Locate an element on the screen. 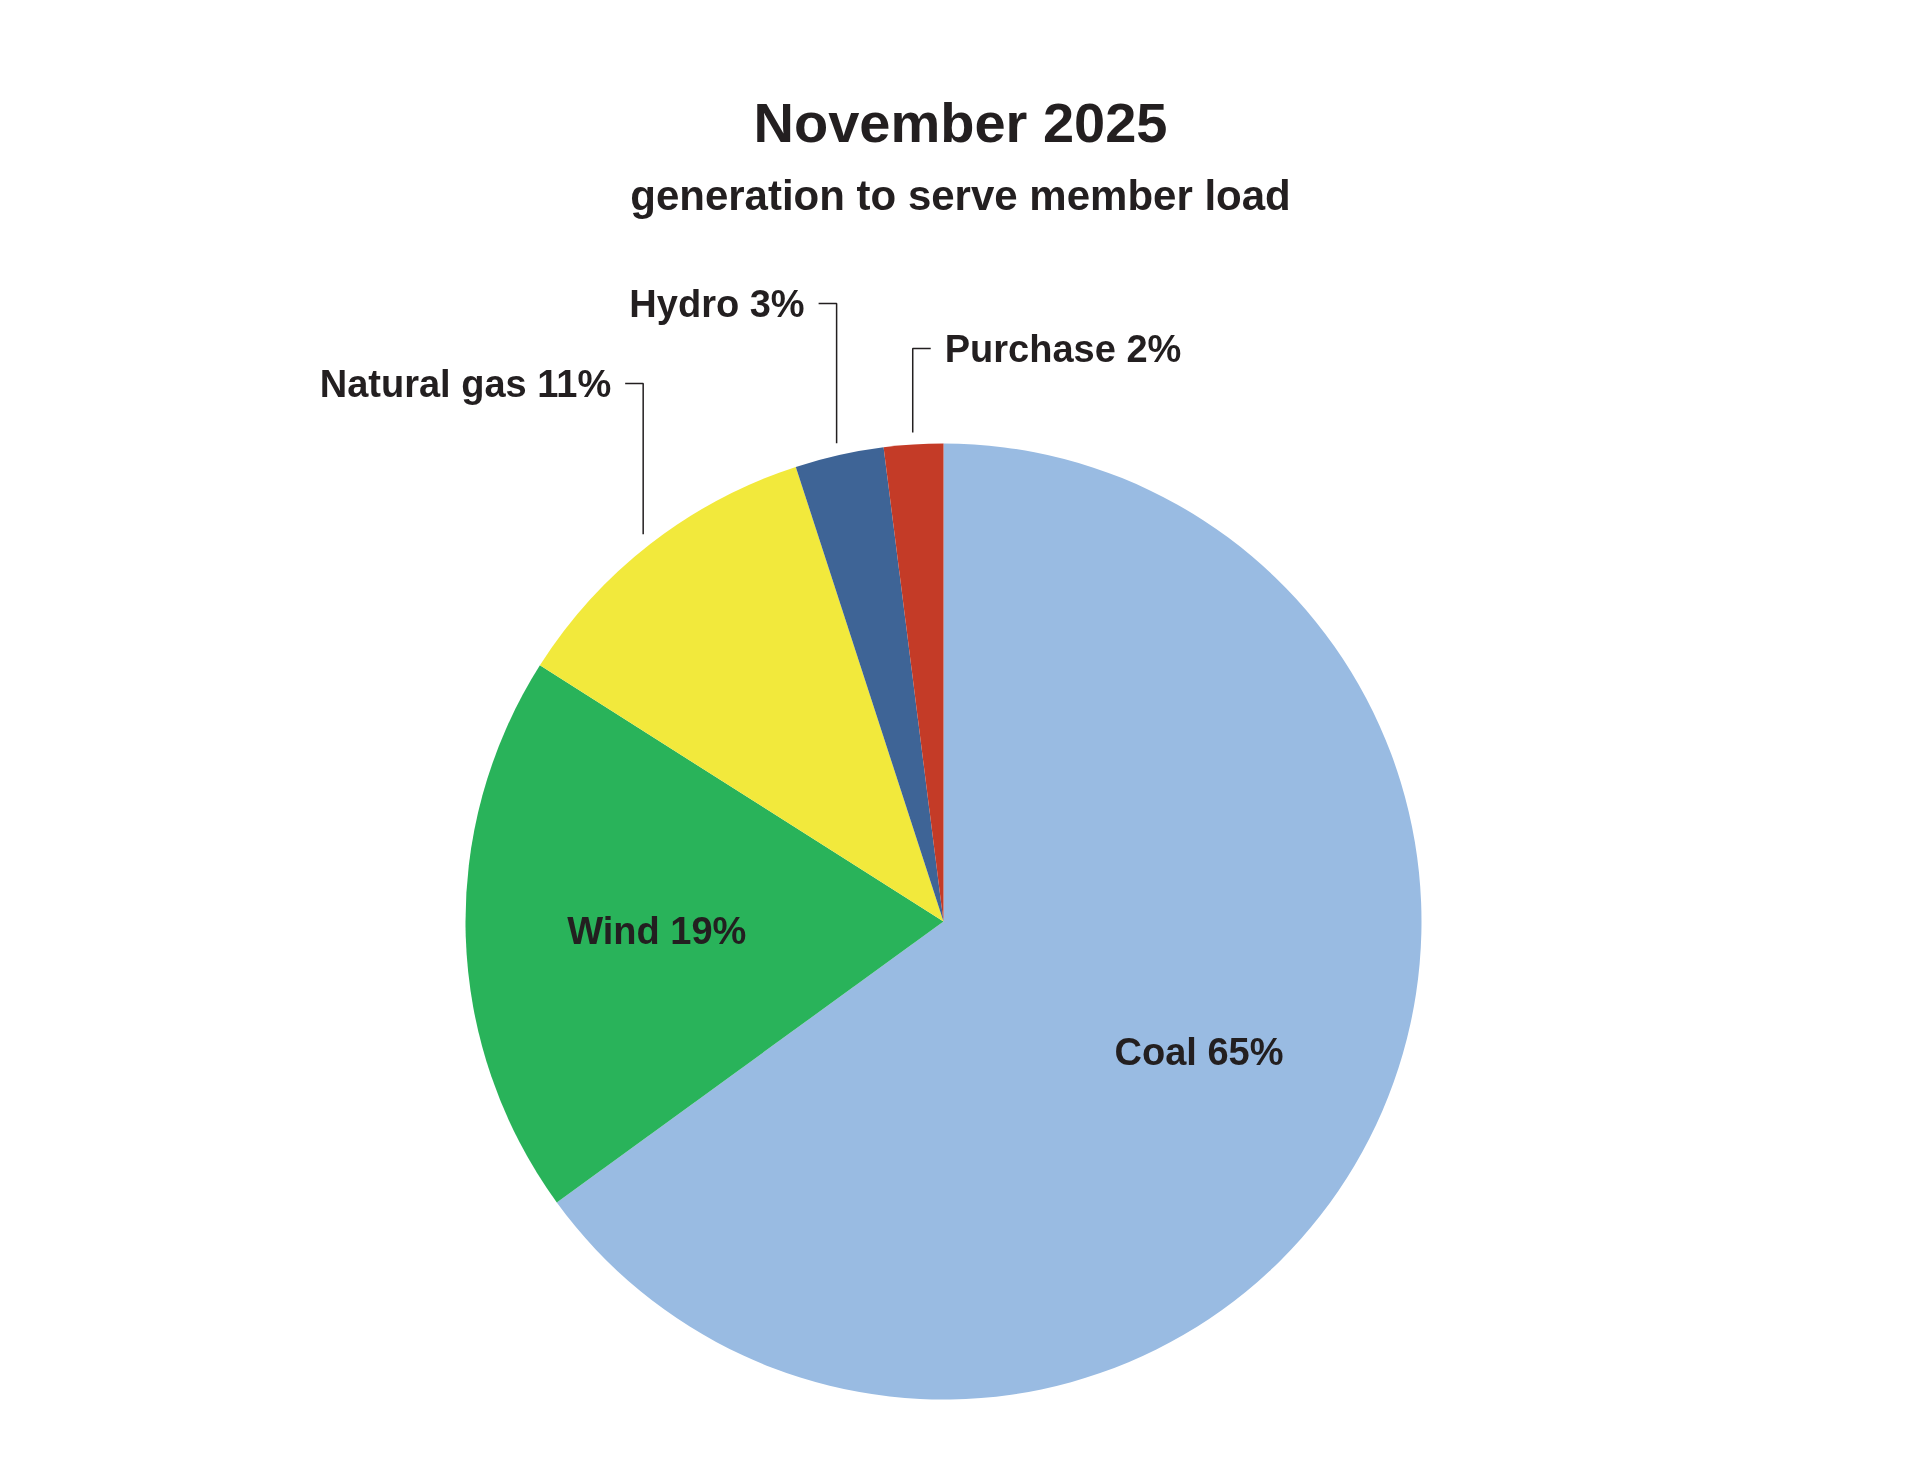  chart-title: November 2025 is located at coordinates (960, 122).